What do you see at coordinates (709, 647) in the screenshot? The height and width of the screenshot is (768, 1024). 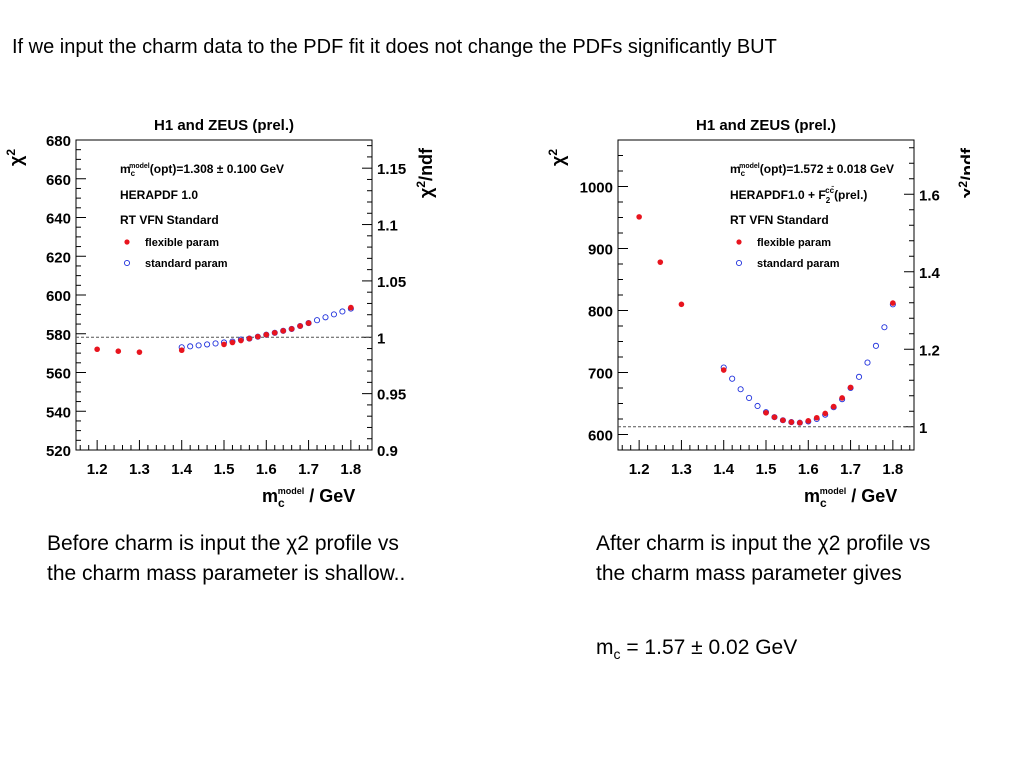 I see `mass-value: = 1.57 ± 0.02 GeV` at bounding box center [709, 647].